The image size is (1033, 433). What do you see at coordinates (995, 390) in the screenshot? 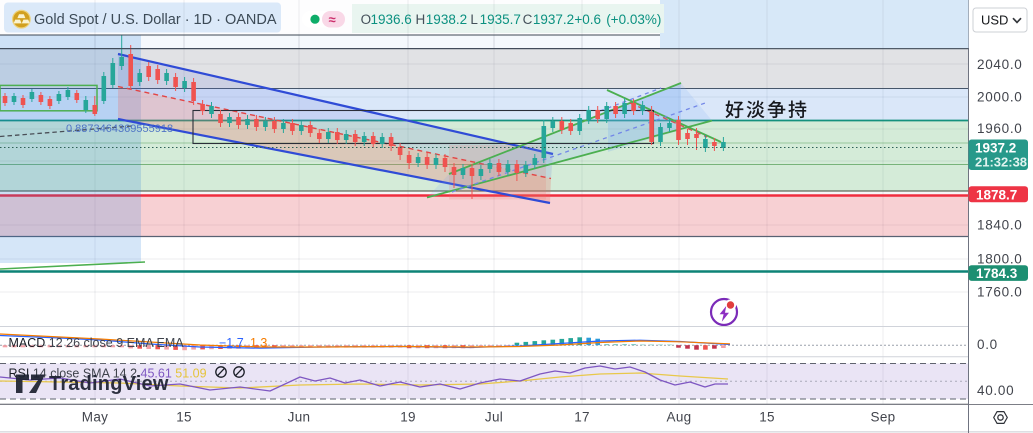
I see `svg-text: 40.00` at bounding box center [995, 390].